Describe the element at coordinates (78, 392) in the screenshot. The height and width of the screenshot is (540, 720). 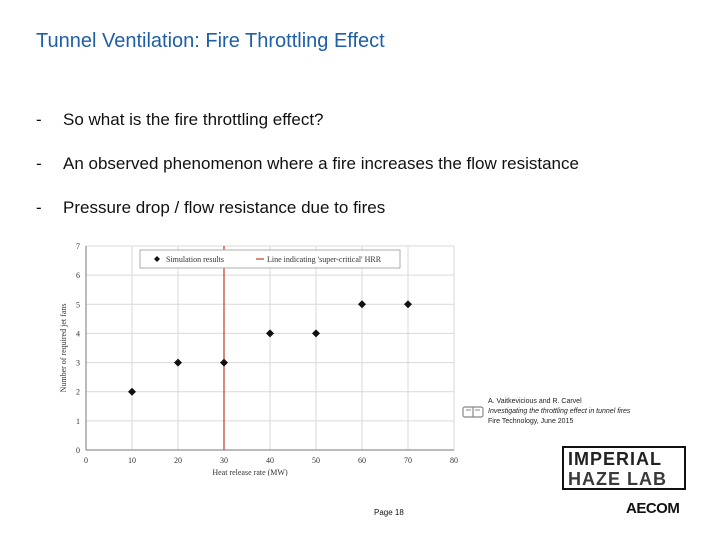
I see `y-tick-label: 2` at that location.